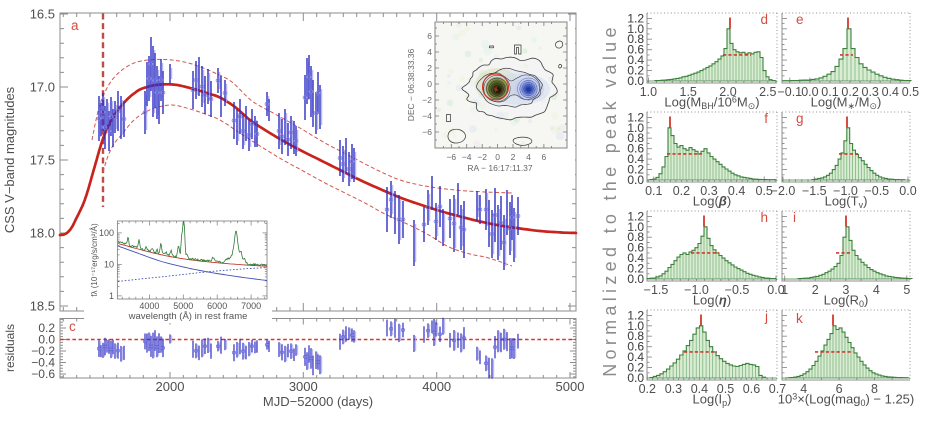 The width and height of the screenshot is (927, 423). What do you see at coordinates (783, 191) in the screenshot?
I see `svg-text: −2.0` at bounding box center [783, 191].